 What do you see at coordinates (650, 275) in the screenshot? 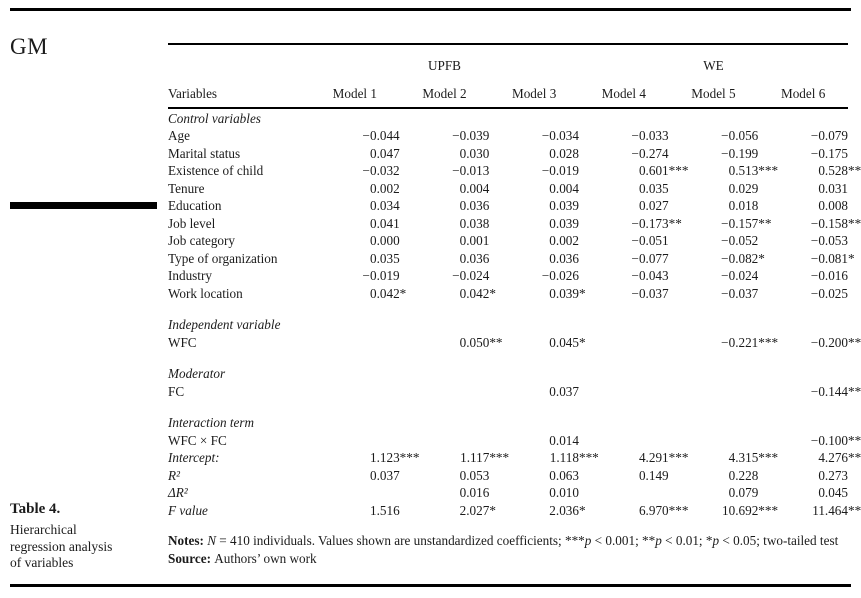
I see `cell-value: −0.043` at bounding box center [650, 275].